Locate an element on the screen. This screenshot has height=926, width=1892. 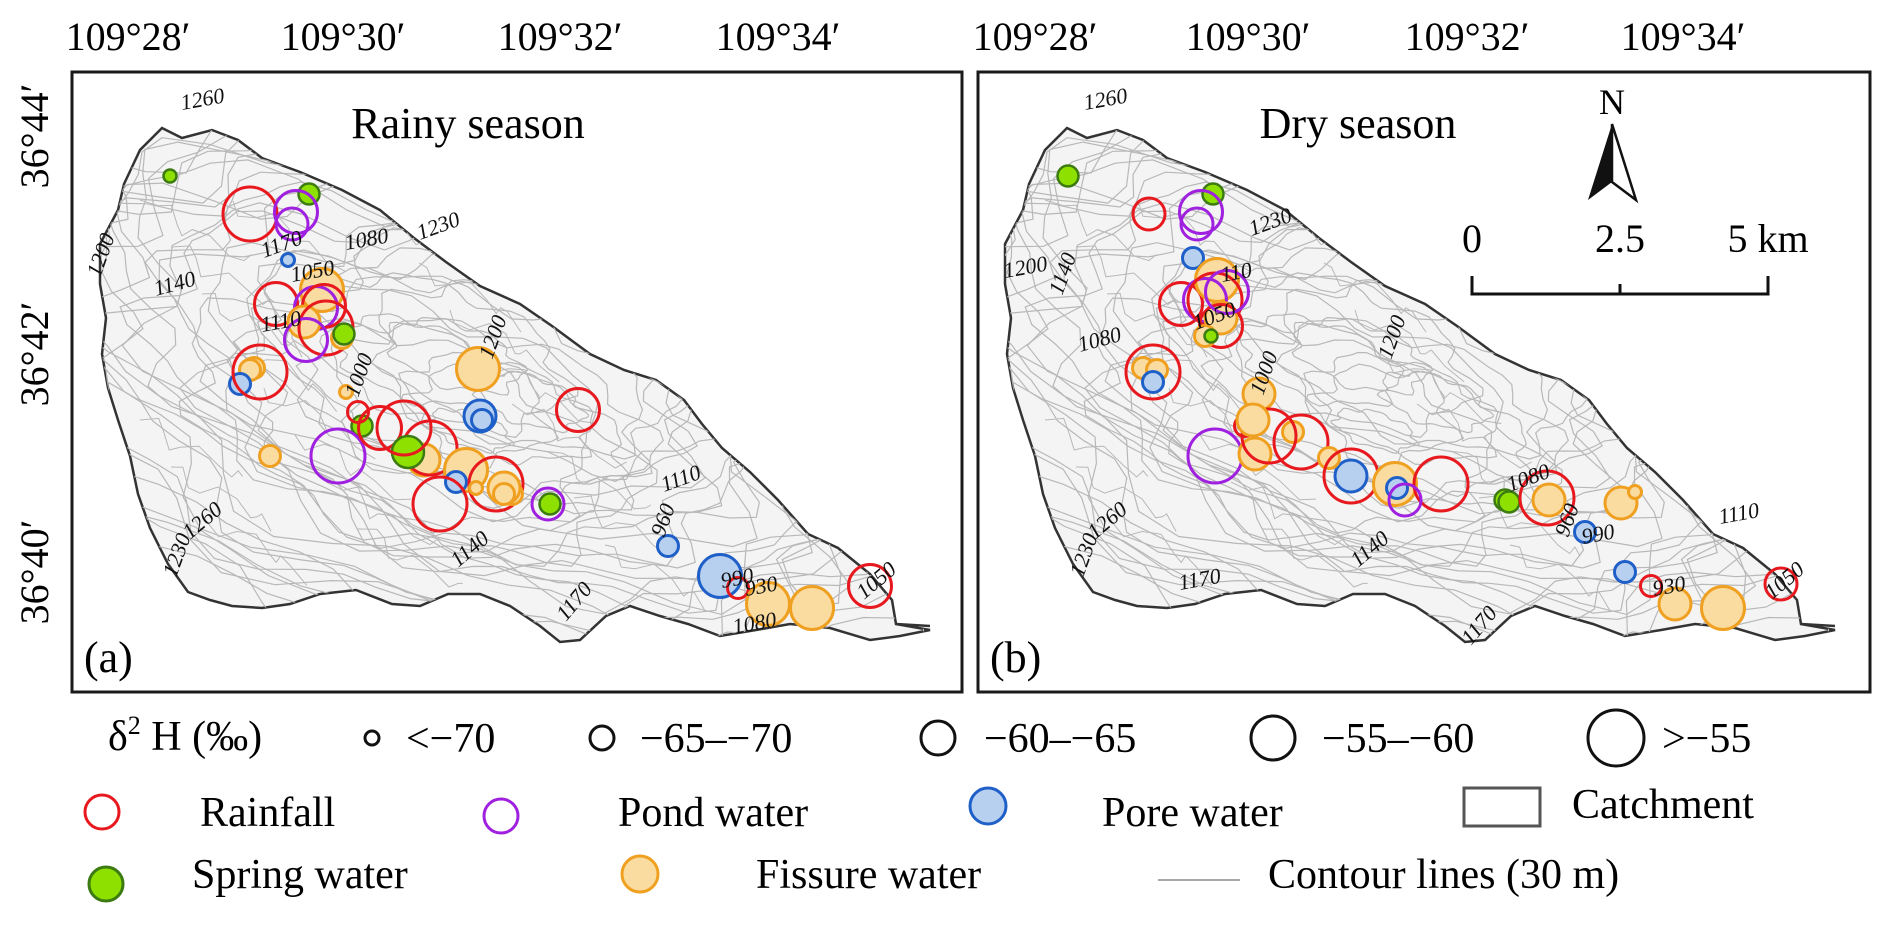
legend-fissure-symbol is located at coordinates (640, 874).